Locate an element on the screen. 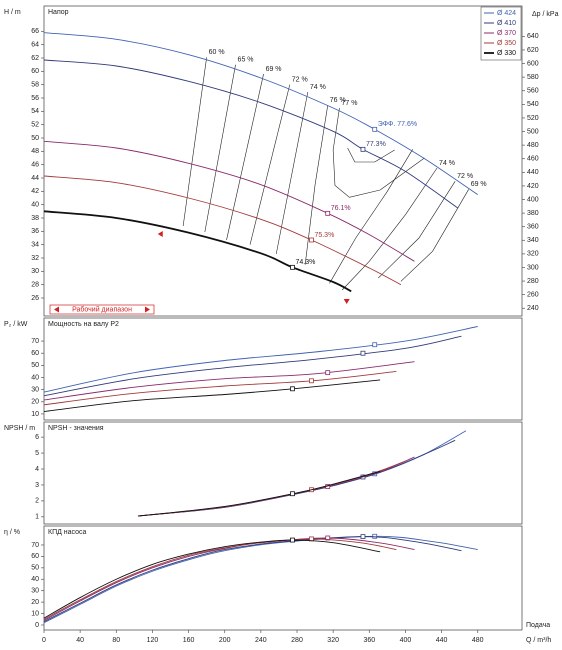 Image resolution: width=562 pixels, height=650 pixels. panel-title: Мощность на валу P2 is located at coordinates (83, 324).